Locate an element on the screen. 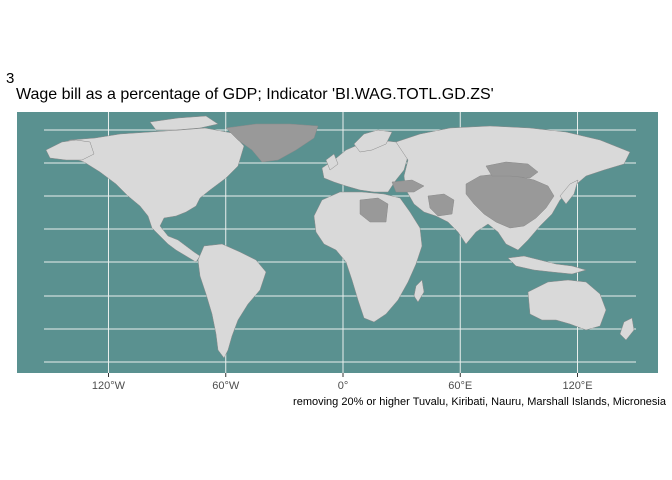 This screenshot has width=672, height=480. north-america-landmass is located at coordinates (147, 195).